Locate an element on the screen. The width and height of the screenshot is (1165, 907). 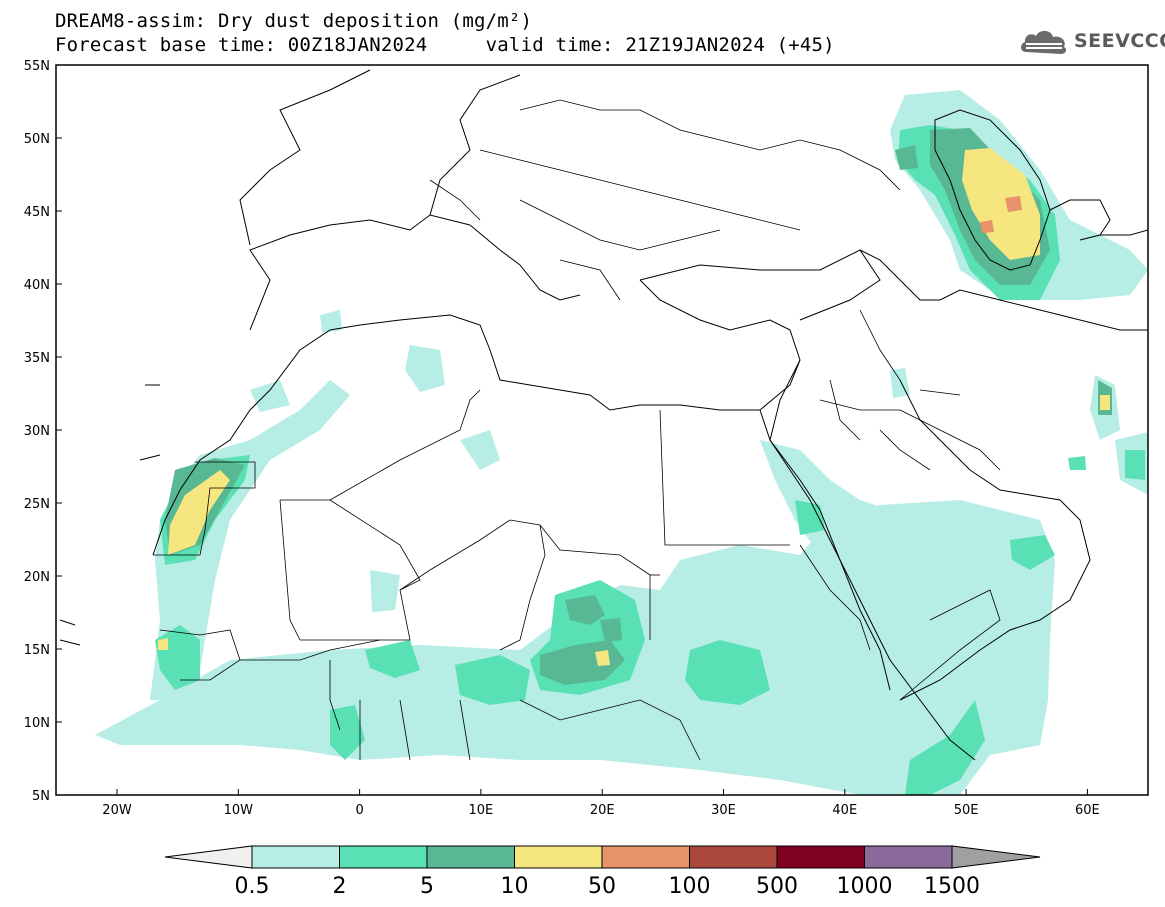
lat-label: 10N is located at coordinates (37, 723).